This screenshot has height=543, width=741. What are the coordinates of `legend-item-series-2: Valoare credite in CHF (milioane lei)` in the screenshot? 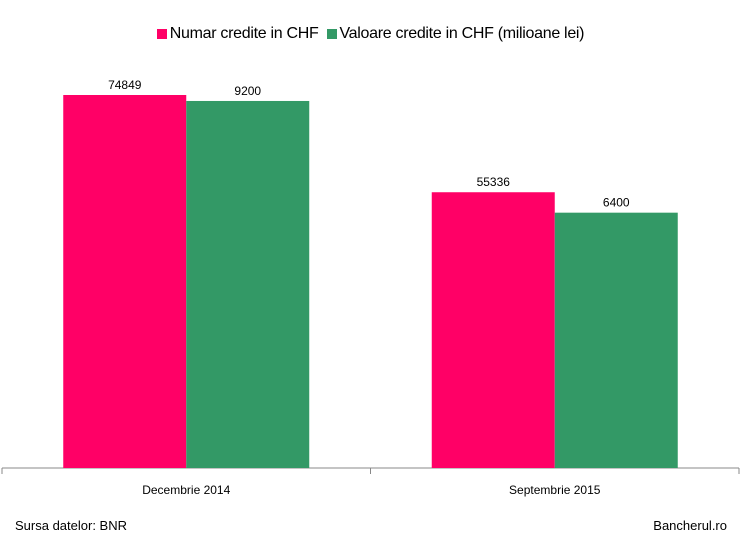 It's located at (455, 34).